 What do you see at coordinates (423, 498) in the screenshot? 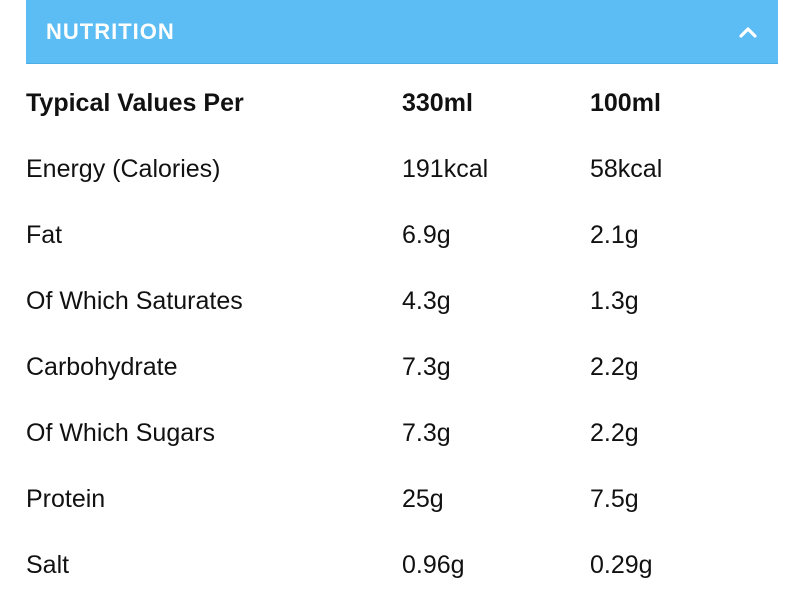
I see `value-330ml: 25g` at bounding box center [423, 498].